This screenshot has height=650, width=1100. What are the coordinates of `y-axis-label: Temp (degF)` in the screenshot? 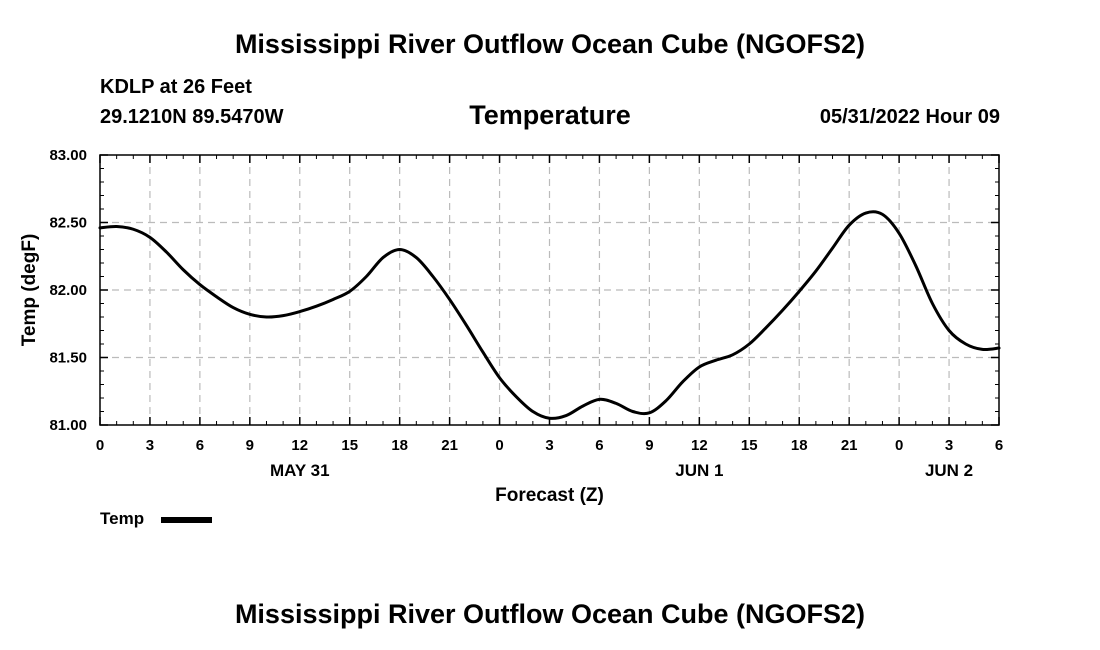 It's located at (29, 290).